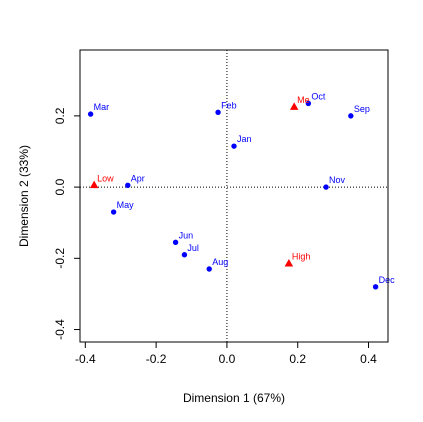  I want to click on month-point-sep, so click(351, 116).